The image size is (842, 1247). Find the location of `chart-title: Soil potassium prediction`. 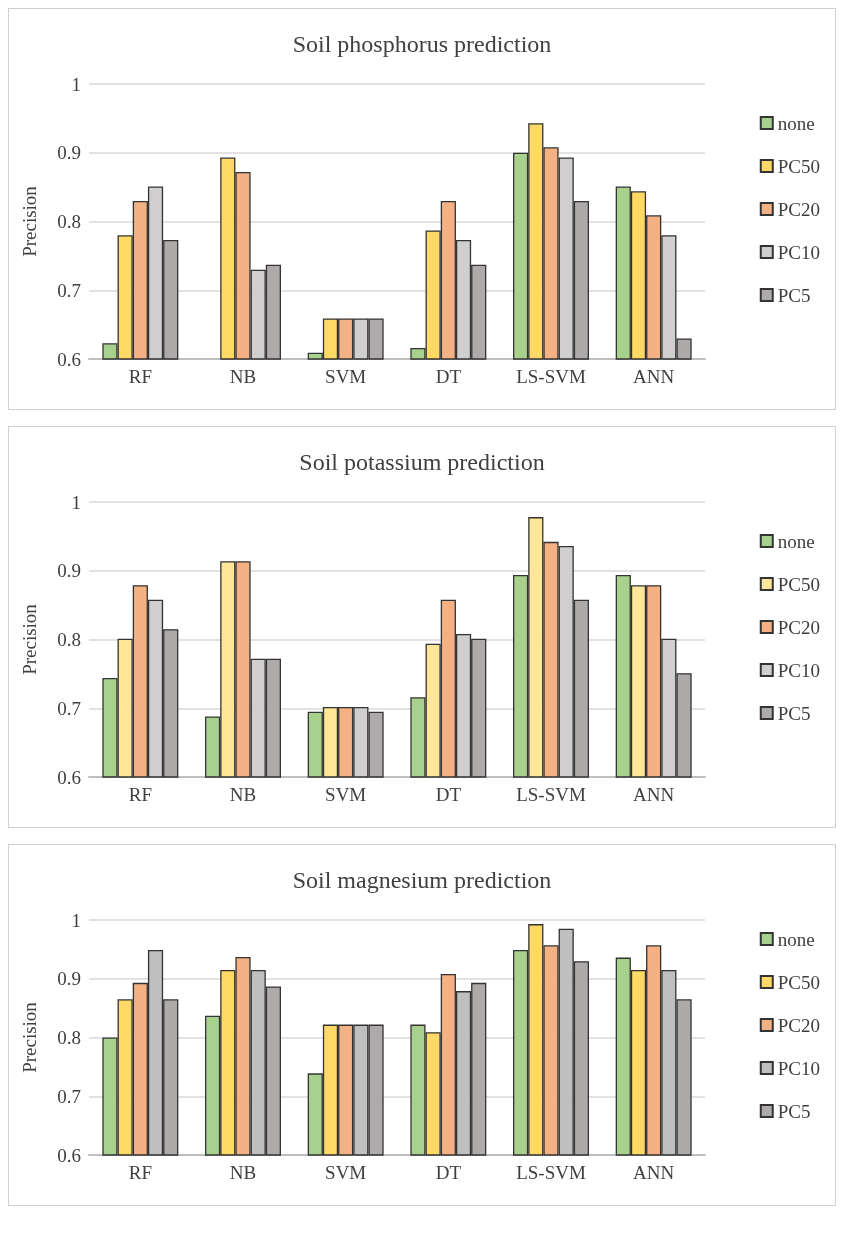

chart-title: Soil potassium prediction is located at coordinates (422, 462).